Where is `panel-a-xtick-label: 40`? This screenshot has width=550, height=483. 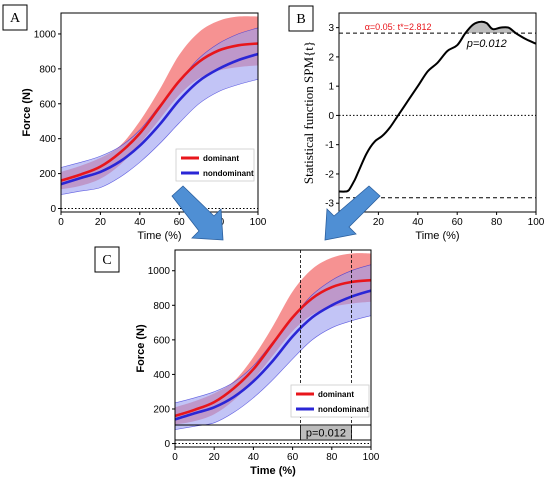 panel-a-xtick-label: 40 is located at coordinates (140, 222).